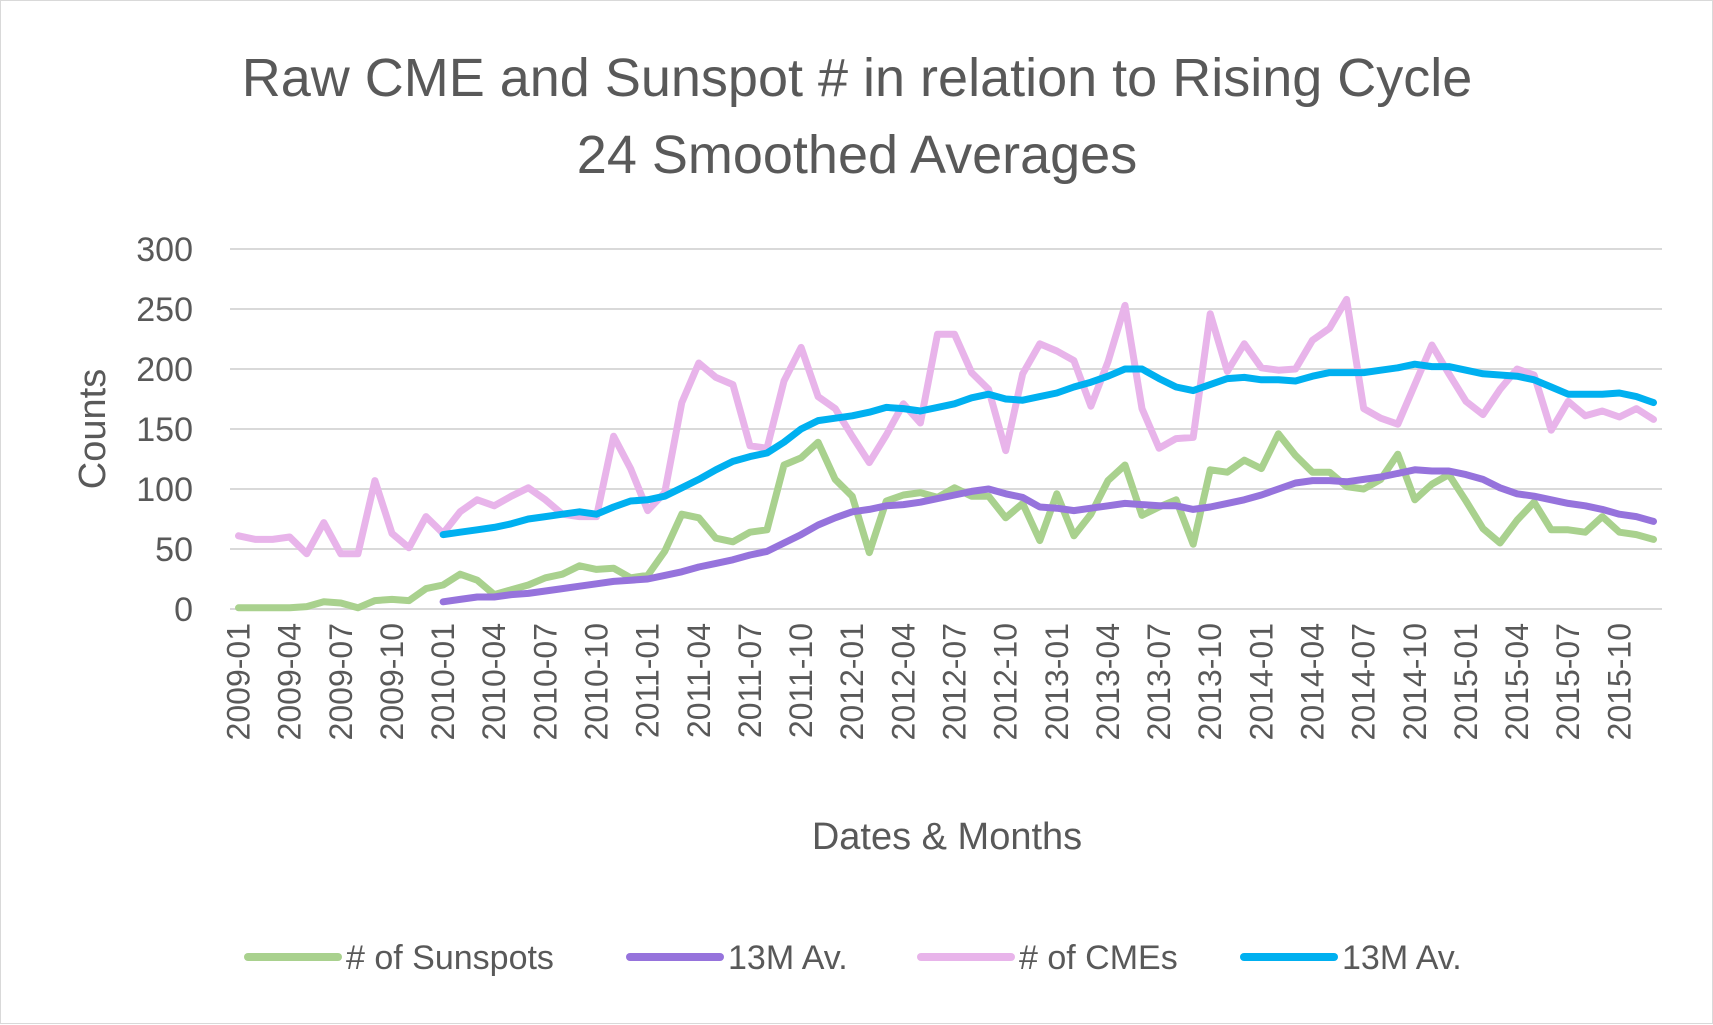 This screenshot has width=1713, height=1025. I want to click on x-axis-label: Dates & Months, so click(947, 837).